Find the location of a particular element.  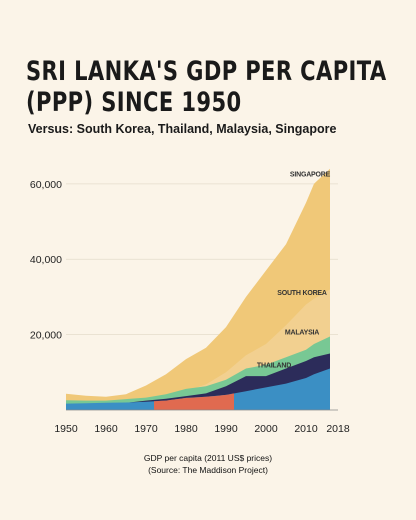

title-line-2: (PPP) SINCE 1950 is located at coordinates (134, 102).